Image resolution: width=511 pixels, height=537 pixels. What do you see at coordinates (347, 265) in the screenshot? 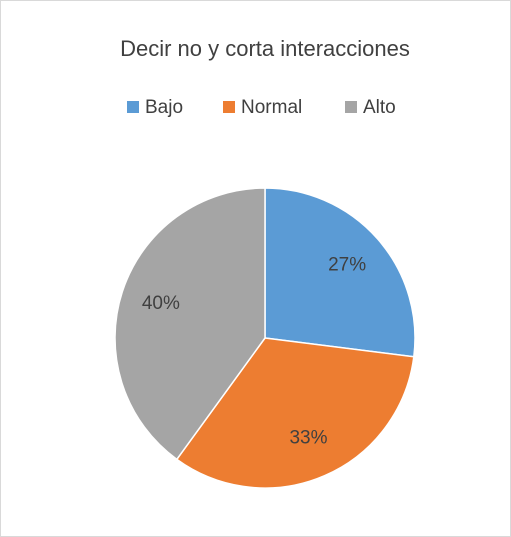
I see `data-label: 27%` at bounding box center [347, 265].